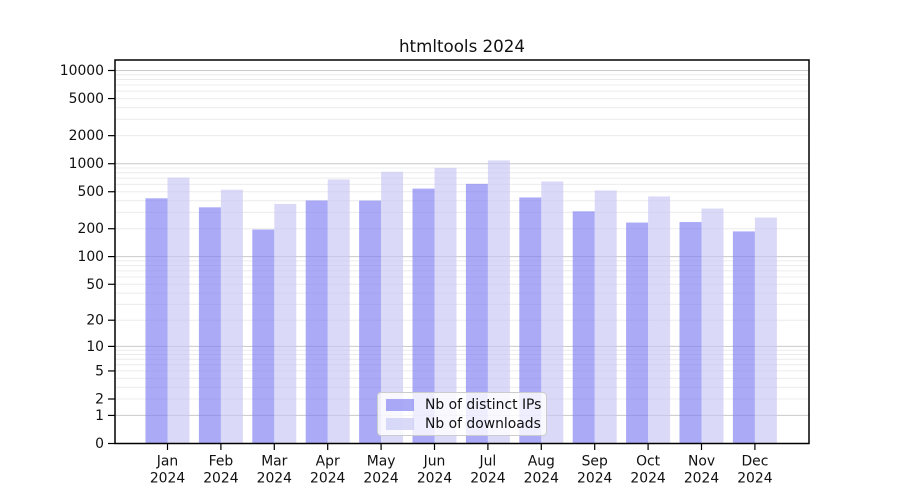 The height and width of the screenshot is (500, 900). I want to click on y-tick-label: 2000, so click(86, 136).